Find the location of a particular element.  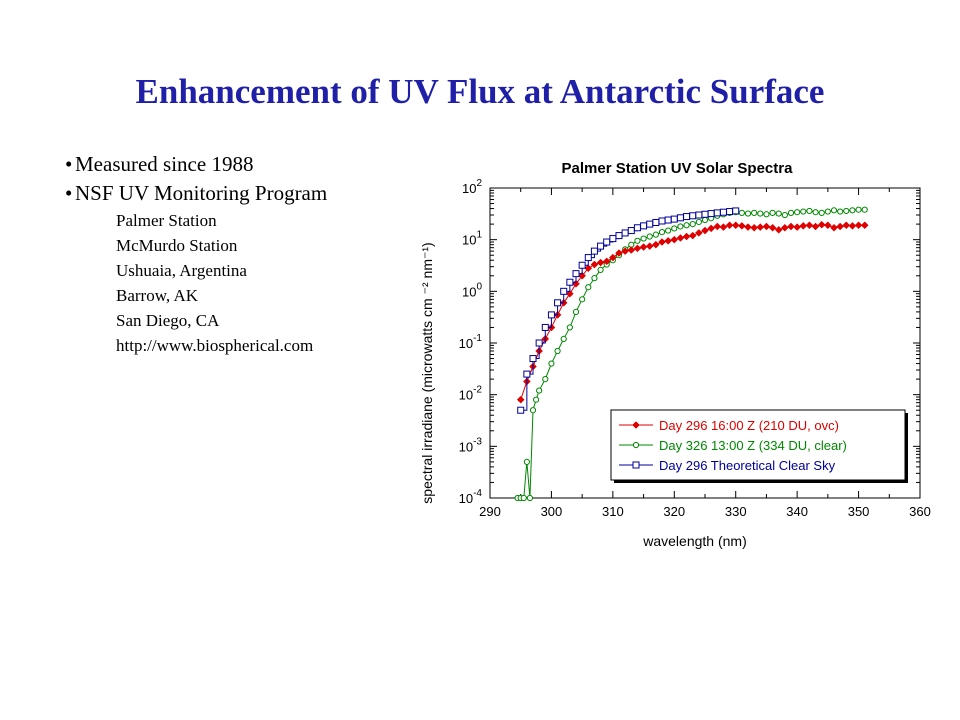

bullet-item: • NSF UV Monitoring Program is located at coordinates (245, 193).